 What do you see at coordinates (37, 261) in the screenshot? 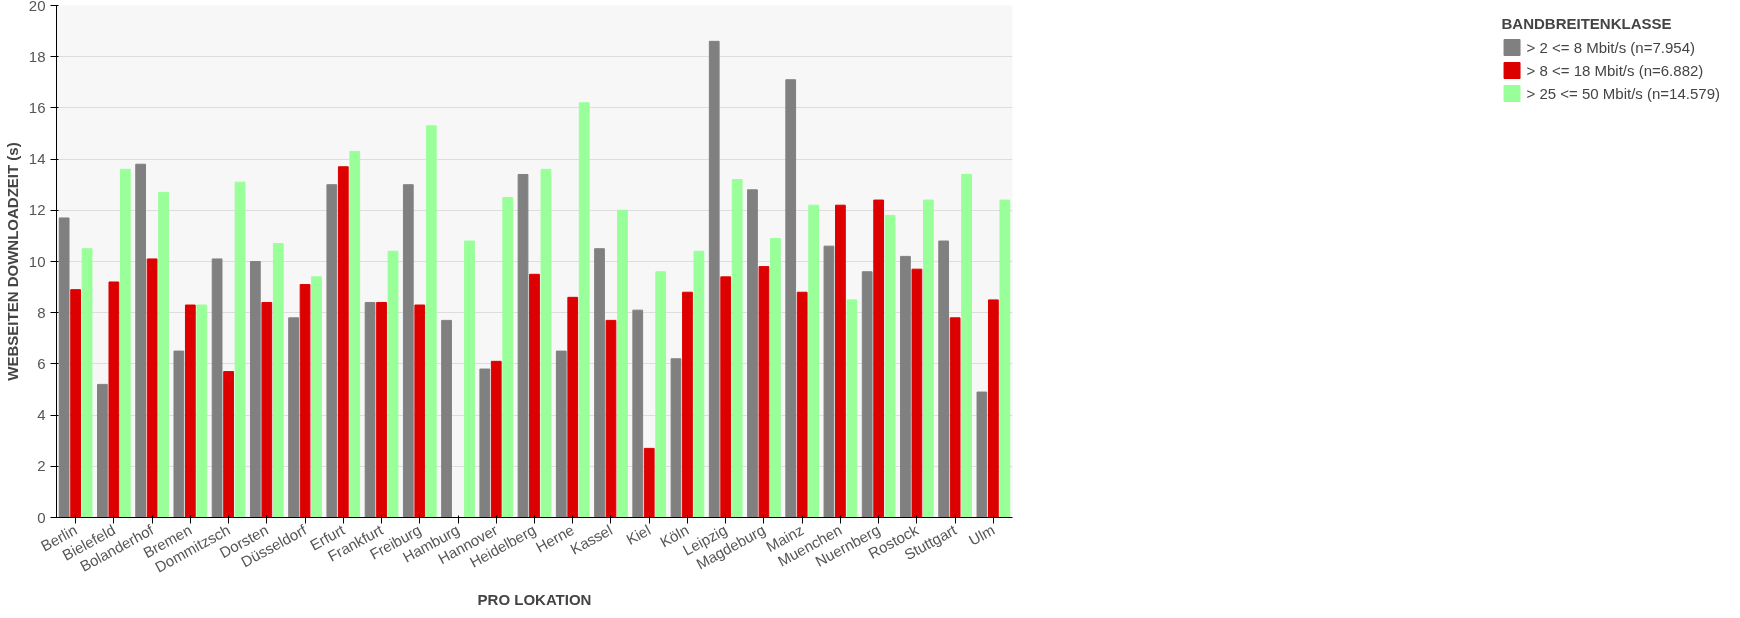
I see `y-tick-label: 10` at bounding box center [37, 261].